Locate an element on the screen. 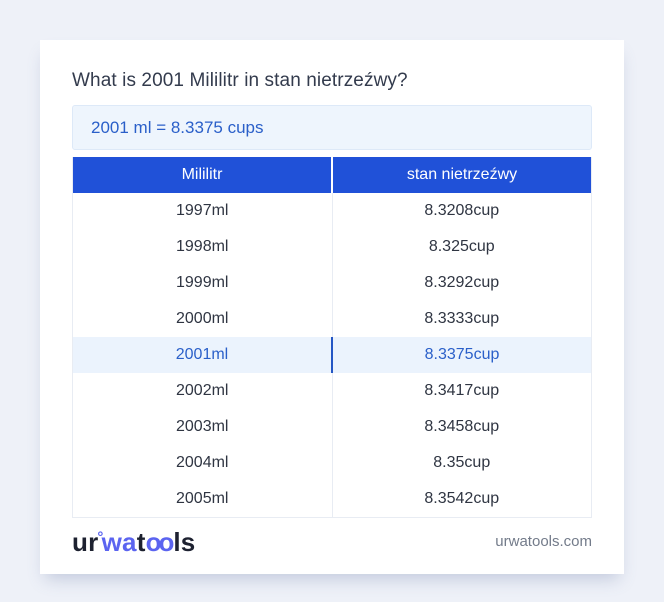 The height and width of the screenshot is (602, 664). ml-value: 2005ml is located at coordinates (203, 499).